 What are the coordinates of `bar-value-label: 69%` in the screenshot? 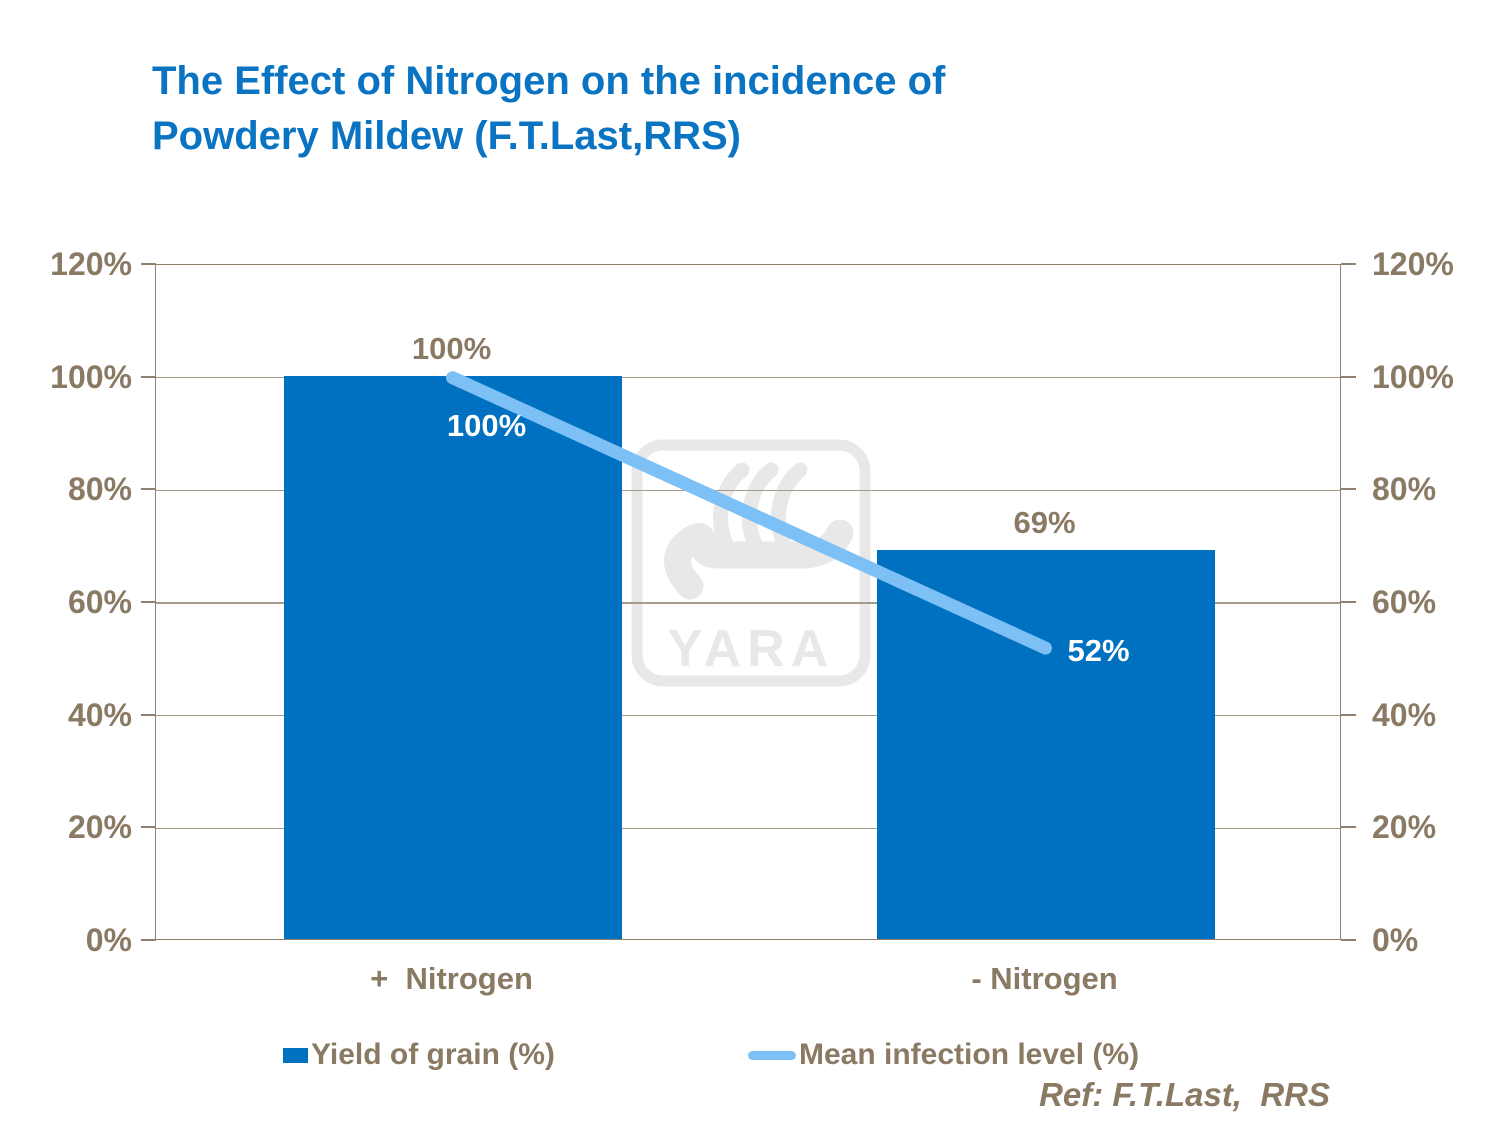 It's located at (1044, 523).